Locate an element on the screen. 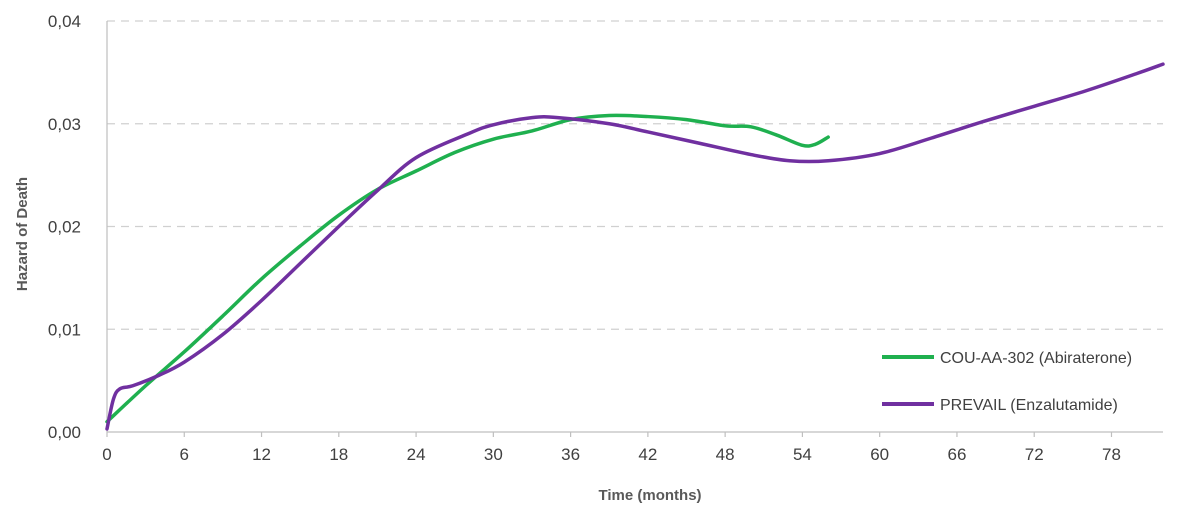  y-tick-label: 0,03 is located at coordinates (64, 124).